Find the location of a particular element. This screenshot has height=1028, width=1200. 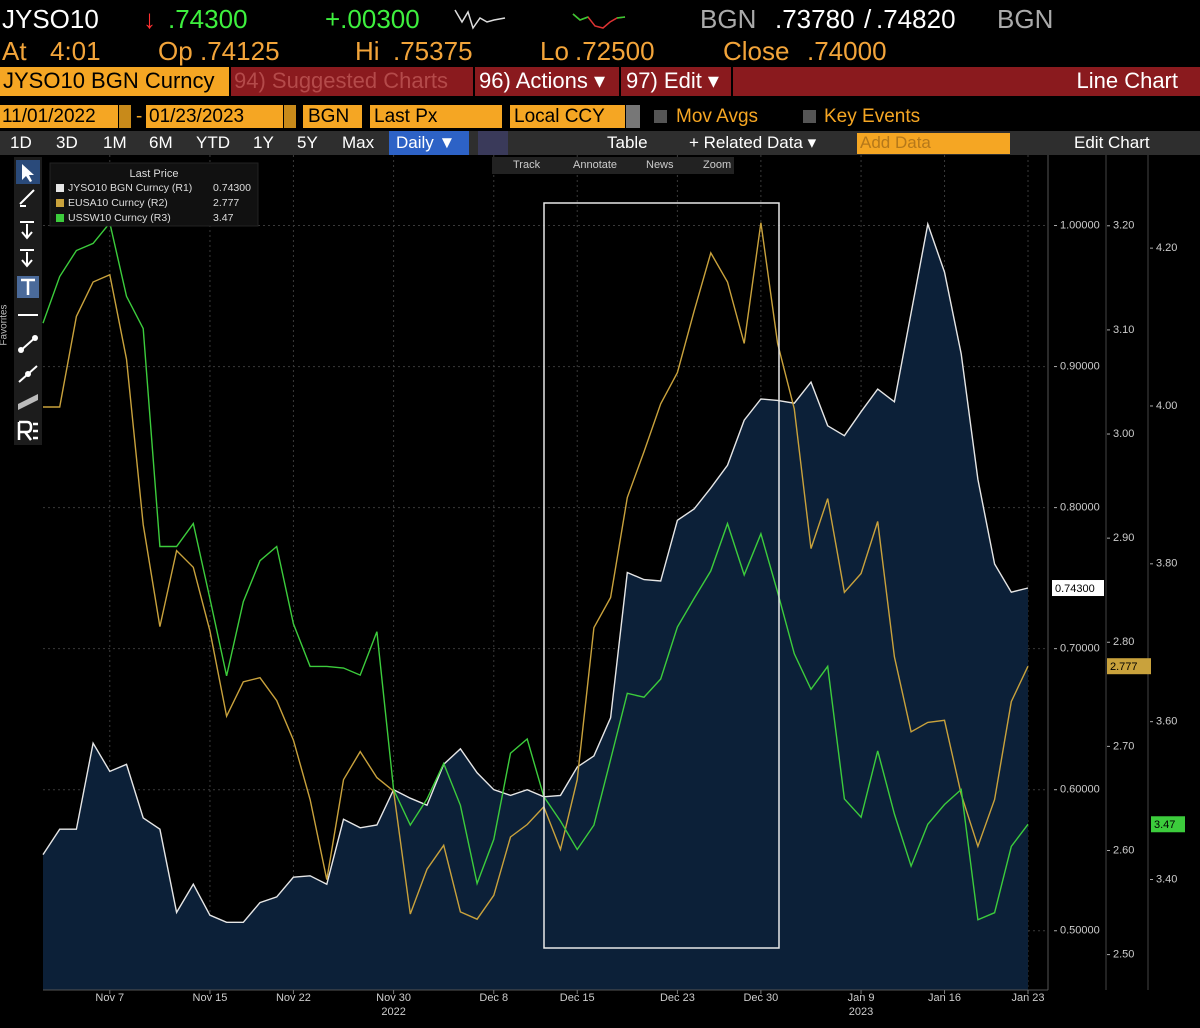

stat-label: Close is located at coordinates (756, 51).